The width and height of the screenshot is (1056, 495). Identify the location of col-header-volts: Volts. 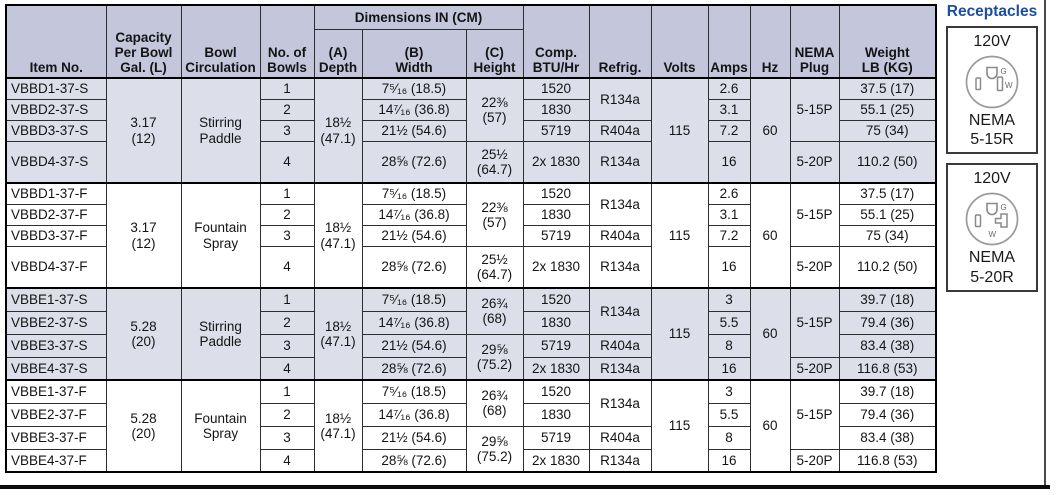
(679, 41).